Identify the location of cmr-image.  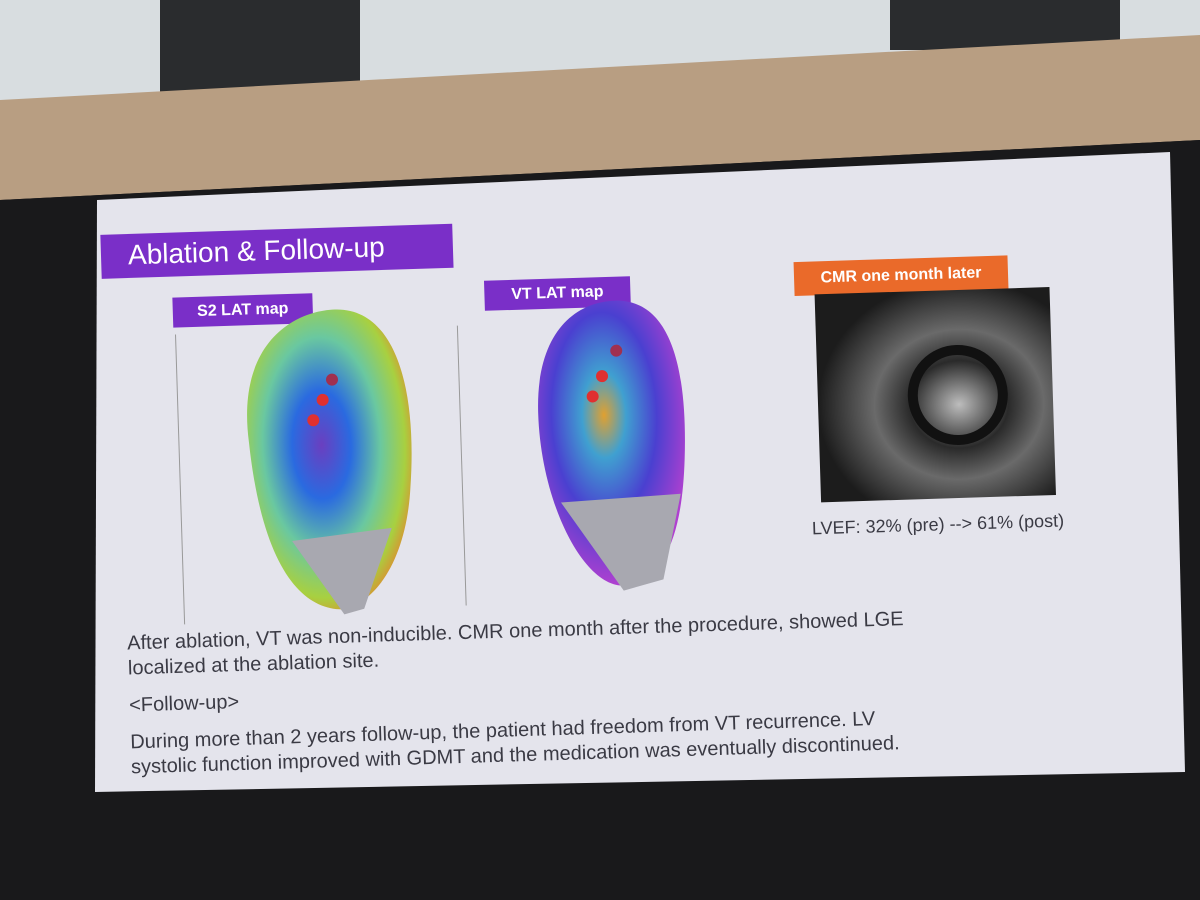
(935, 395).